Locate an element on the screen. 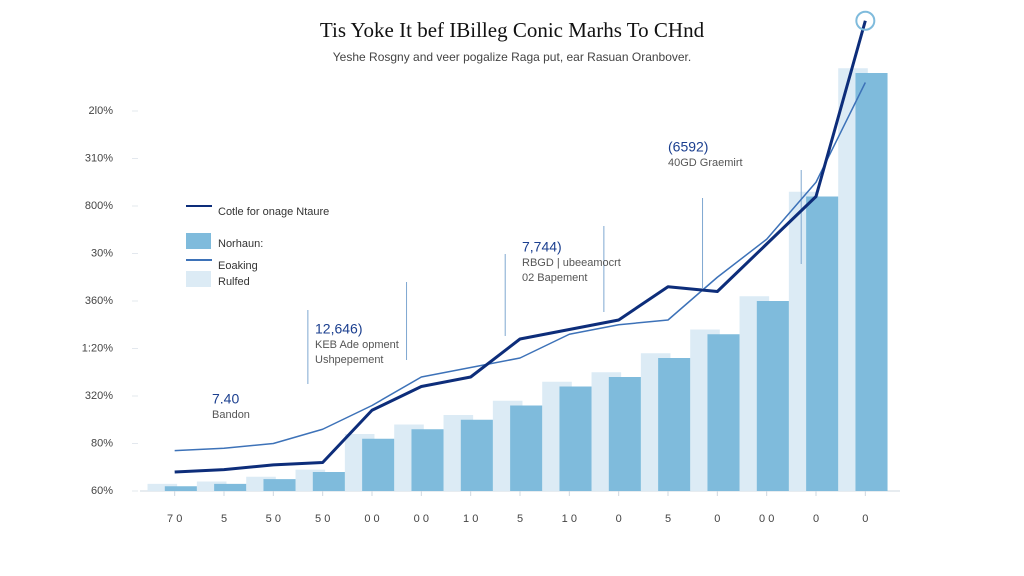  annotation-text: Bandon is located at coordinates (231, 415).